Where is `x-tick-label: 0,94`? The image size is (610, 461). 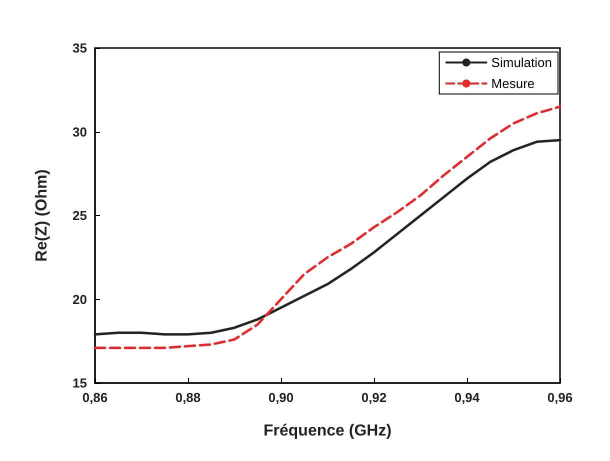 x-tick-label: 0,94 is located at coordinates (467, 397).